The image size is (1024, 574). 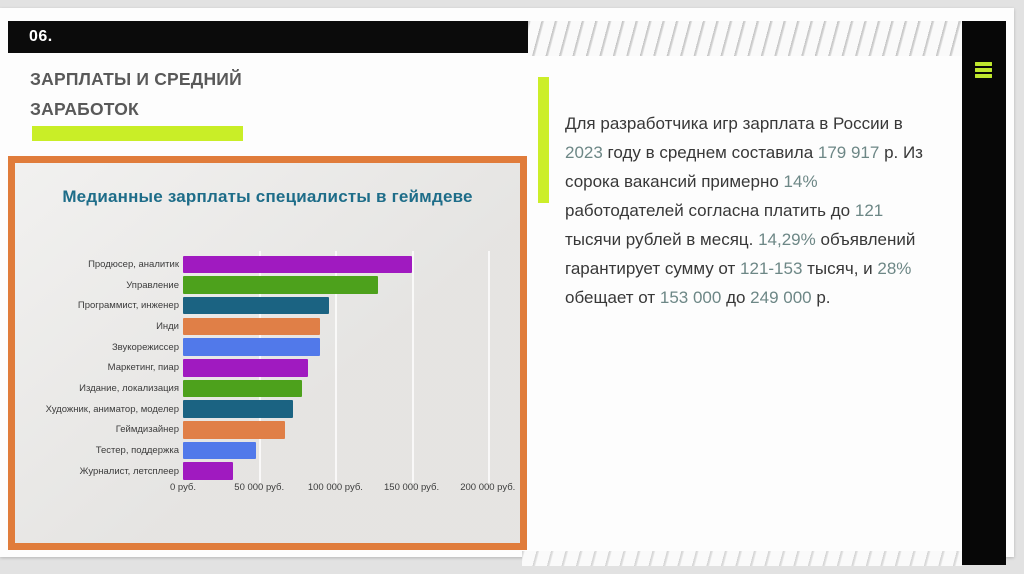 I want to click on chart-row: Звукорежиссер, so click(x=265, y=347).